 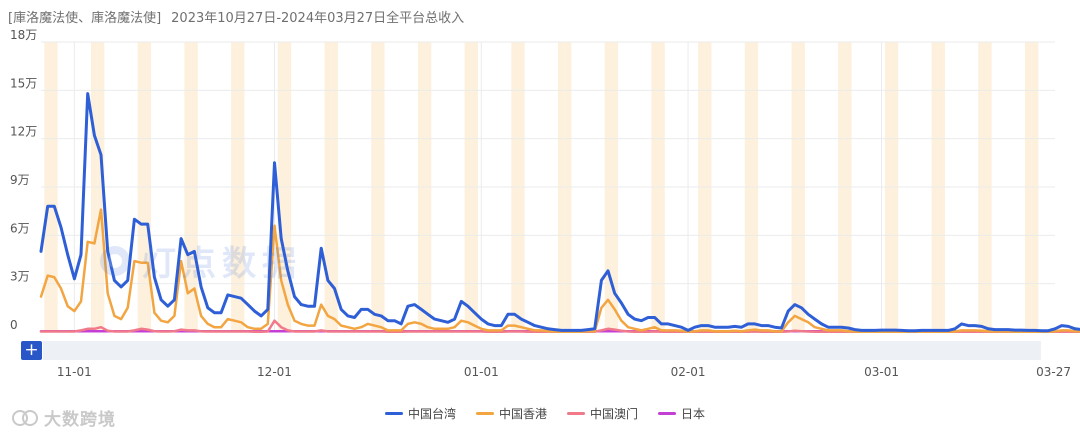 I want to click on y-tick-label: 0, so click(x=14, y=325).